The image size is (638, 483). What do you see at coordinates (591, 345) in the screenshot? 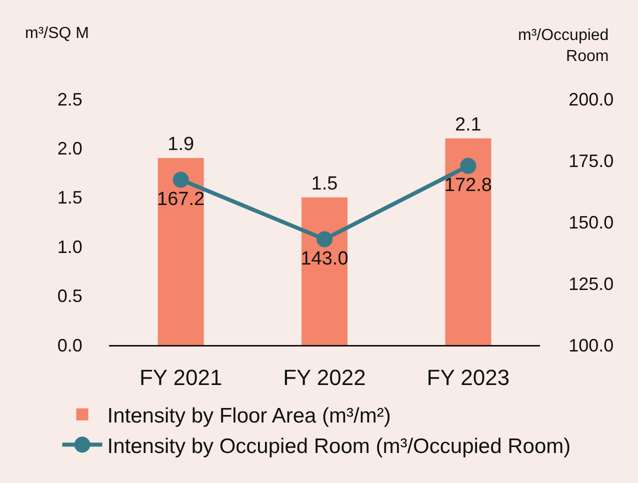
I see `y2-tick-label: 100.0` at bounding box center [591, 345].